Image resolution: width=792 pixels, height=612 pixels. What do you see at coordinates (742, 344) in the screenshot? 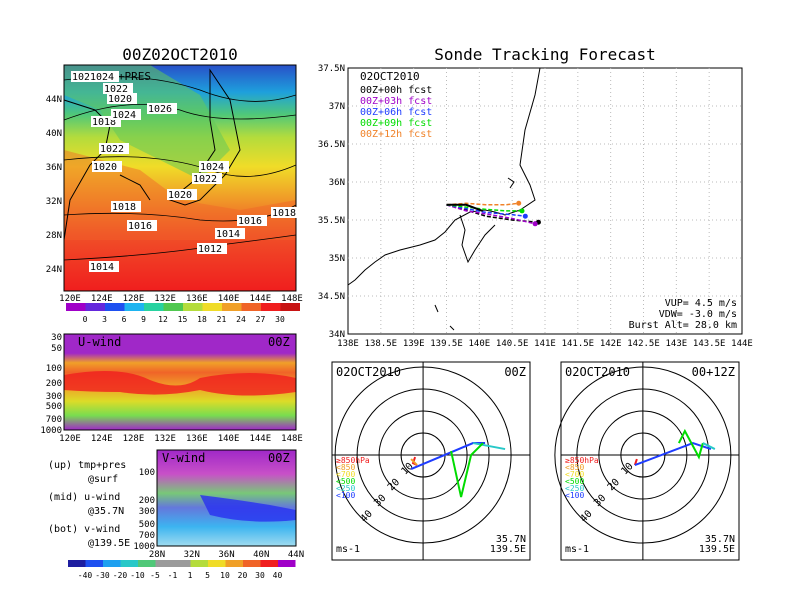
I see `track-lon-tick: 144E` at bounding box center [742, 344].